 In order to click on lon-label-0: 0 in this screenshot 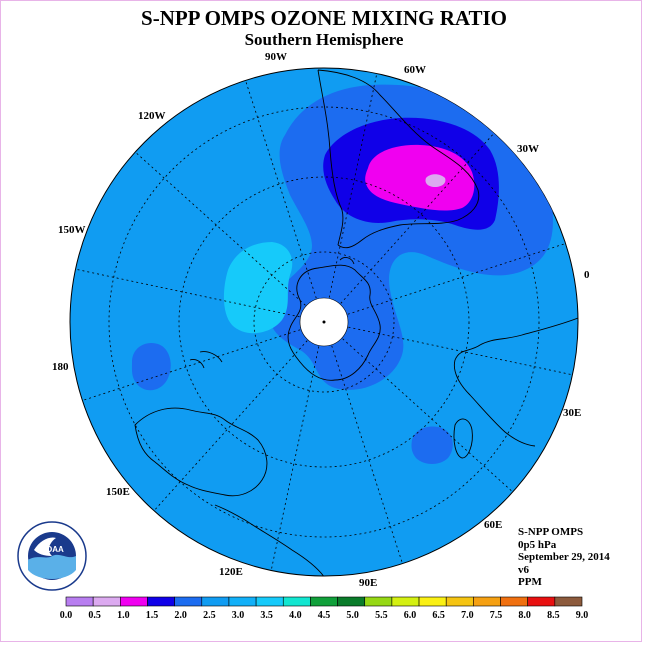, I will do `click(587, 275)`.